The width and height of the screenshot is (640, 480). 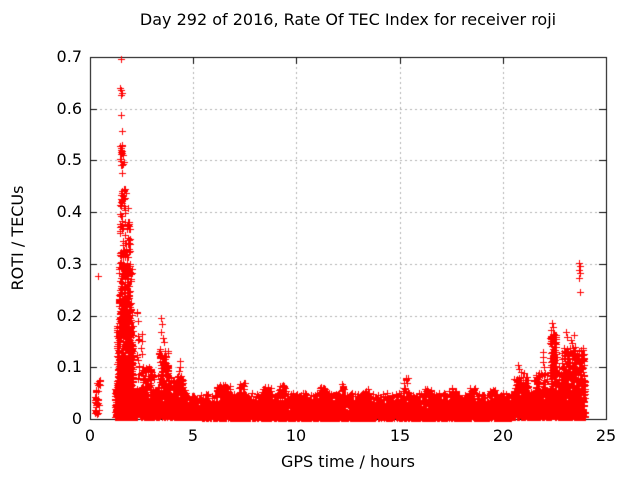 I want to click on y-tick-label: 0.4, so click(x=69, y=211).